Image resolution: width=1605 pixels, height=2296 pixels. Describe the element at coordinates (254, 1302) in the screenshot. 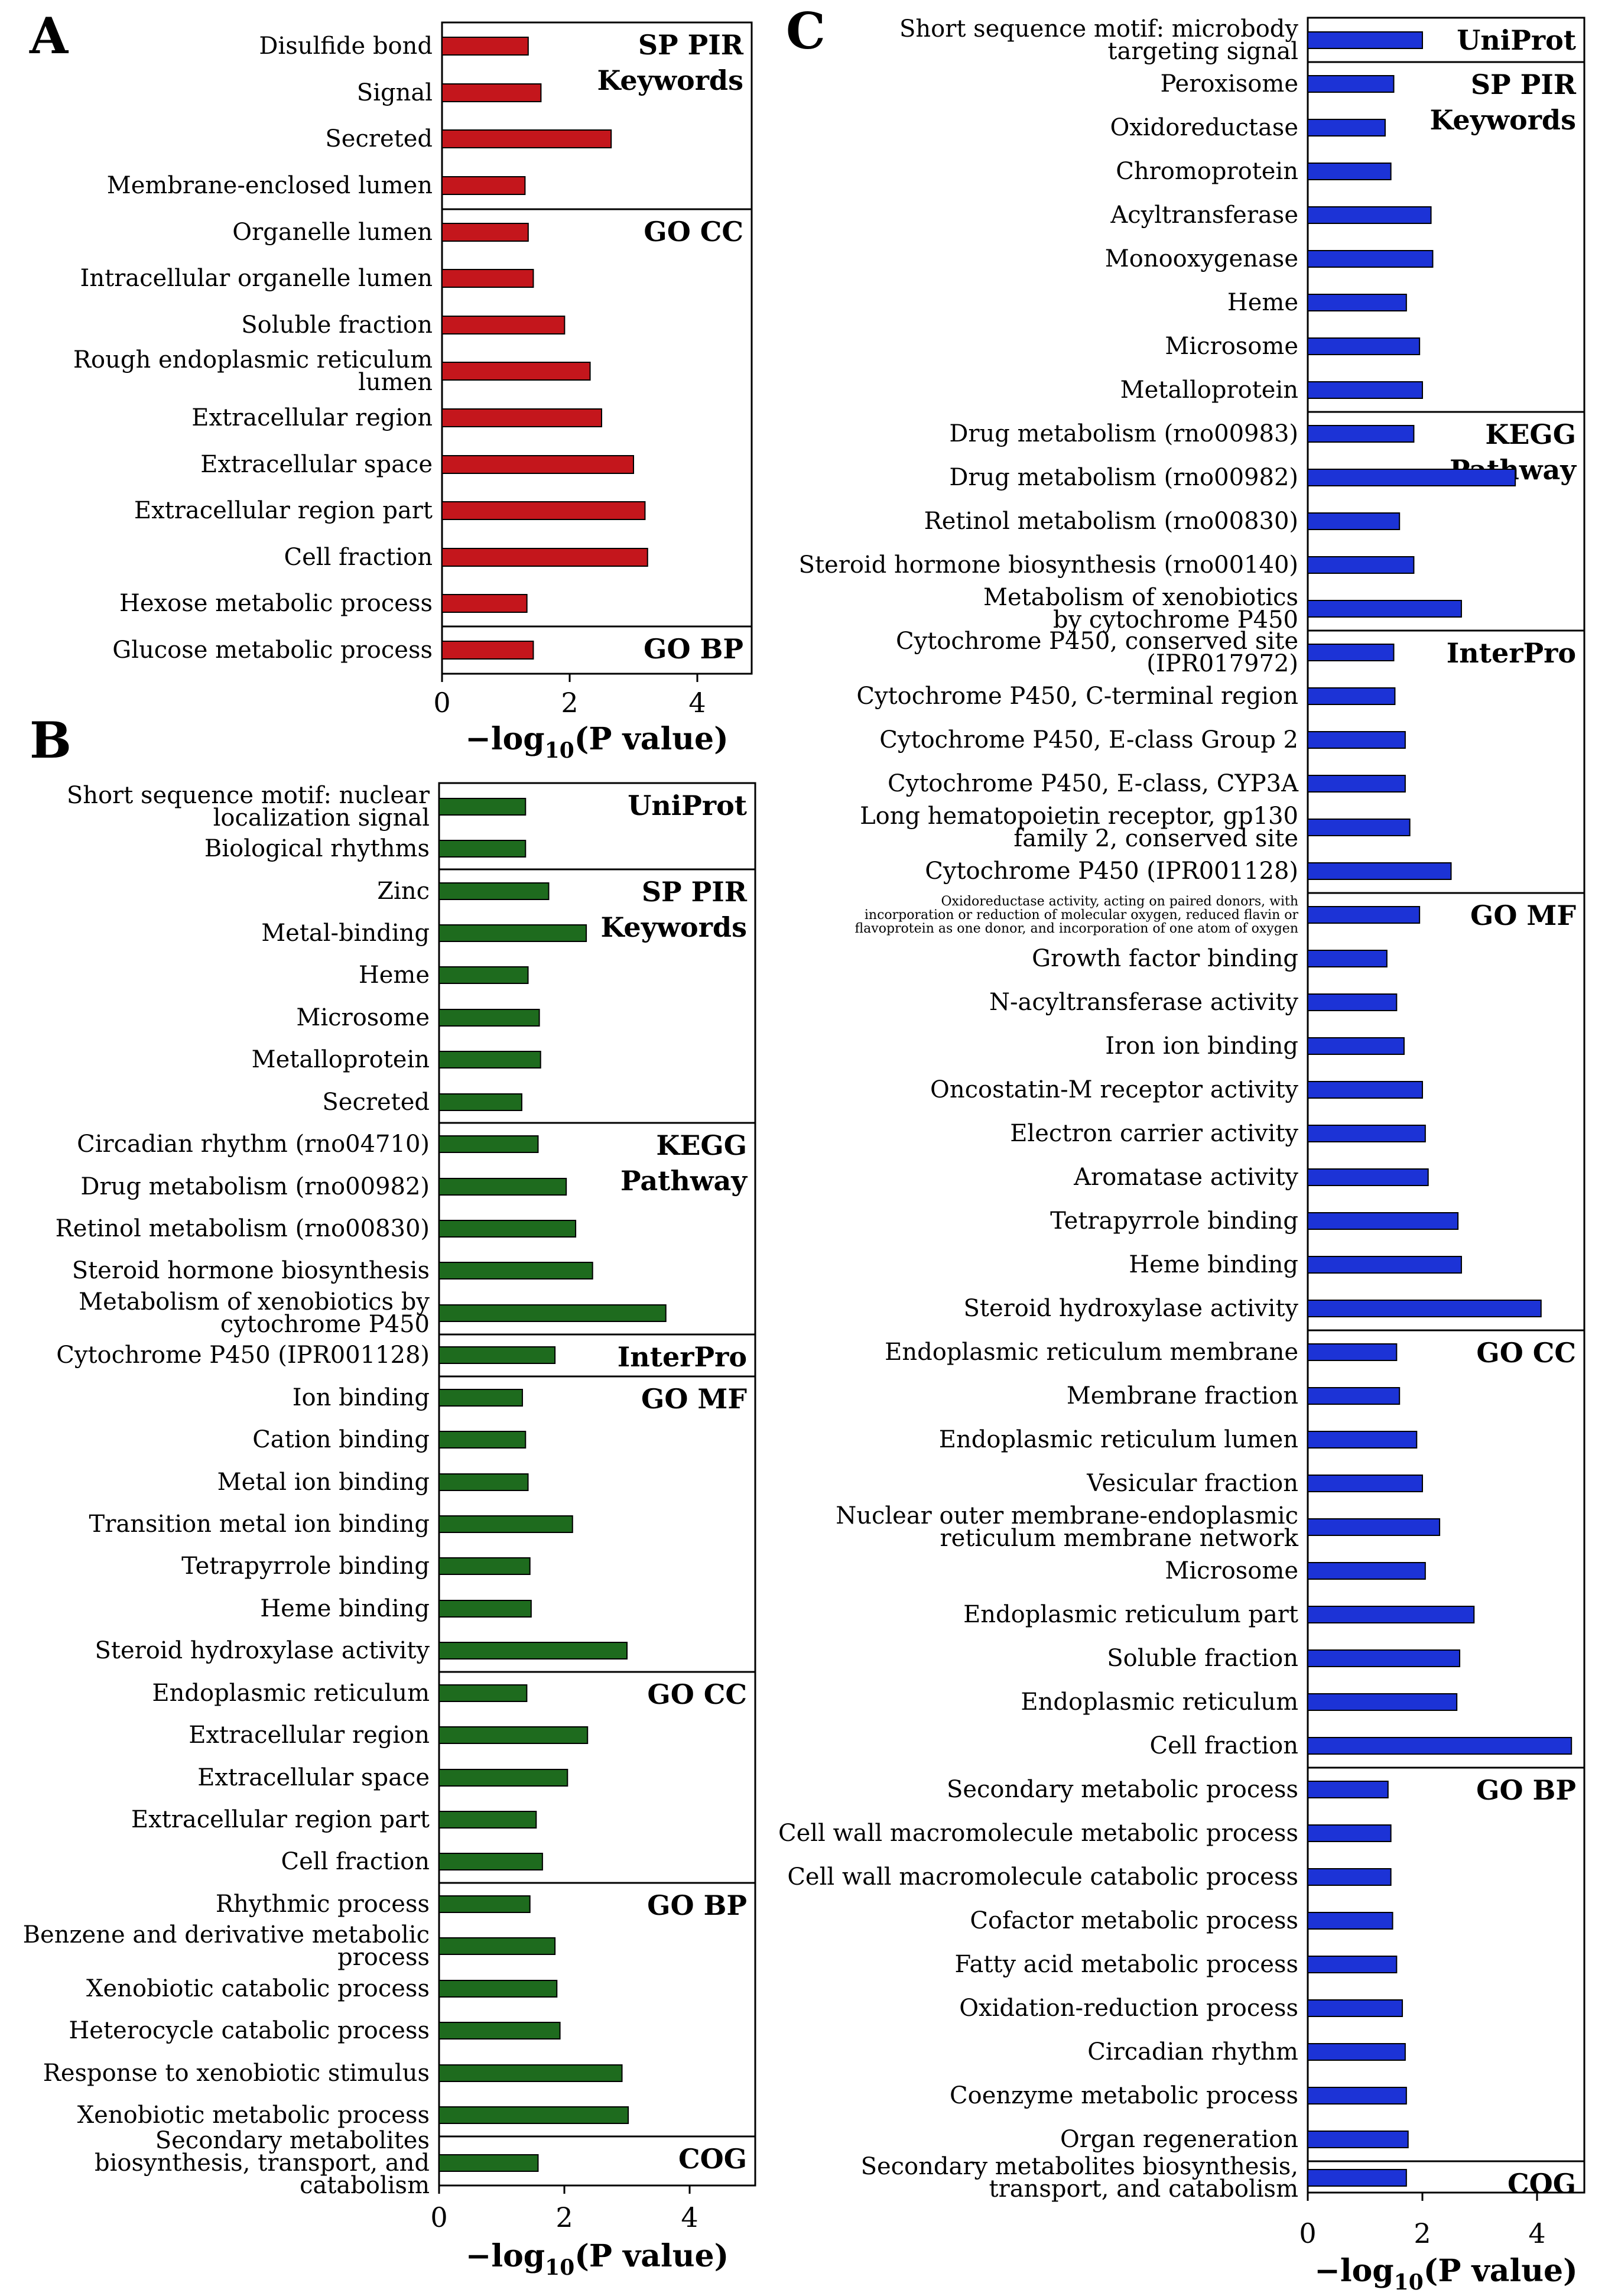

I see `bar-label: Metabolism of xenobiotics by` at that location.